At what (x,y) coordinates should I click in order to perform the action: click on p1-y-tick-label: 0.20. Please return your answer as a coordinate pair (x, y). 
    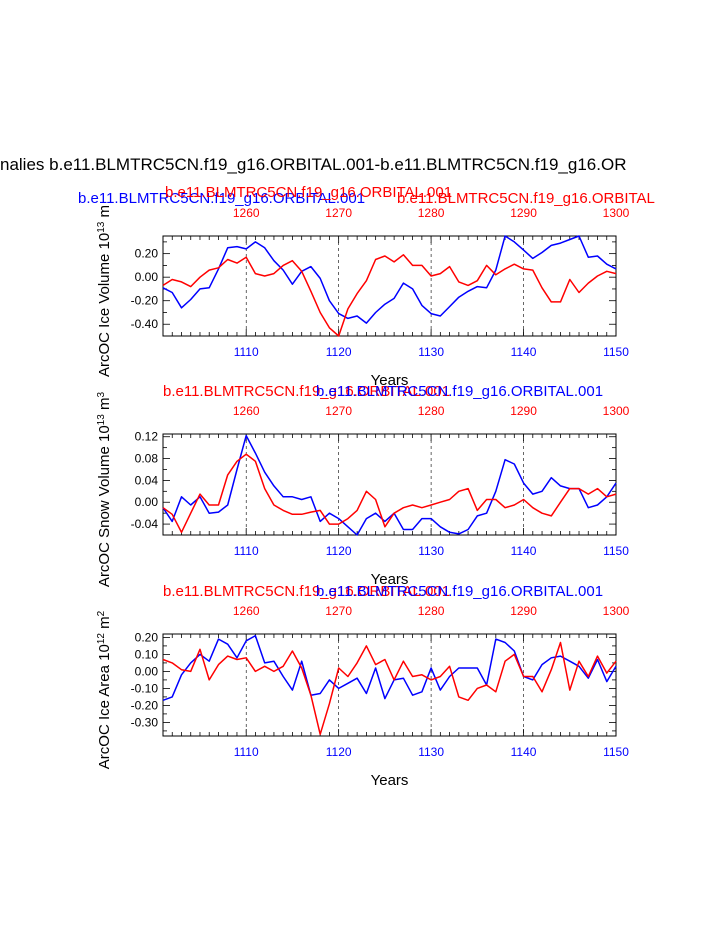
    Looking at the image, I should click on (147, 254).